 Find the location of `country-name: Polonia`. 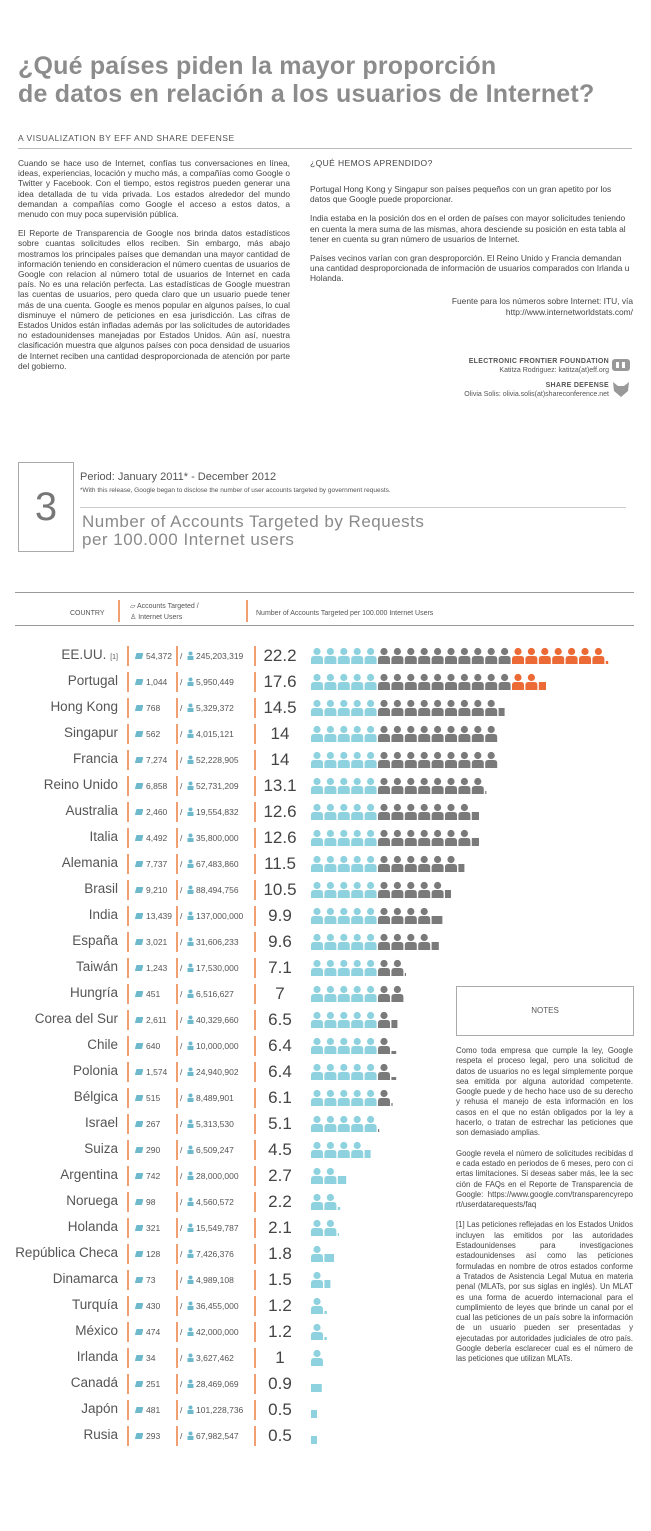

country-name: Polonia is located at coordinates (95, 1070).